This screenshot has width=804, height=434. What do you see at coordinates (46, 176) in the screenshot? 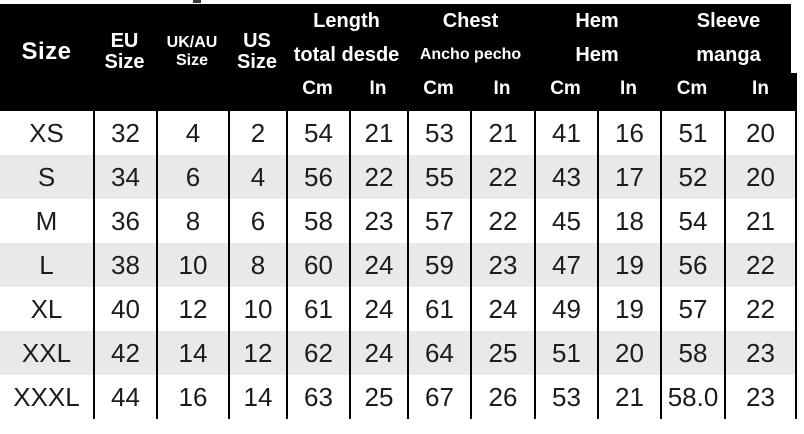
I see `size-cell: S` at bounding box center [46, 176].